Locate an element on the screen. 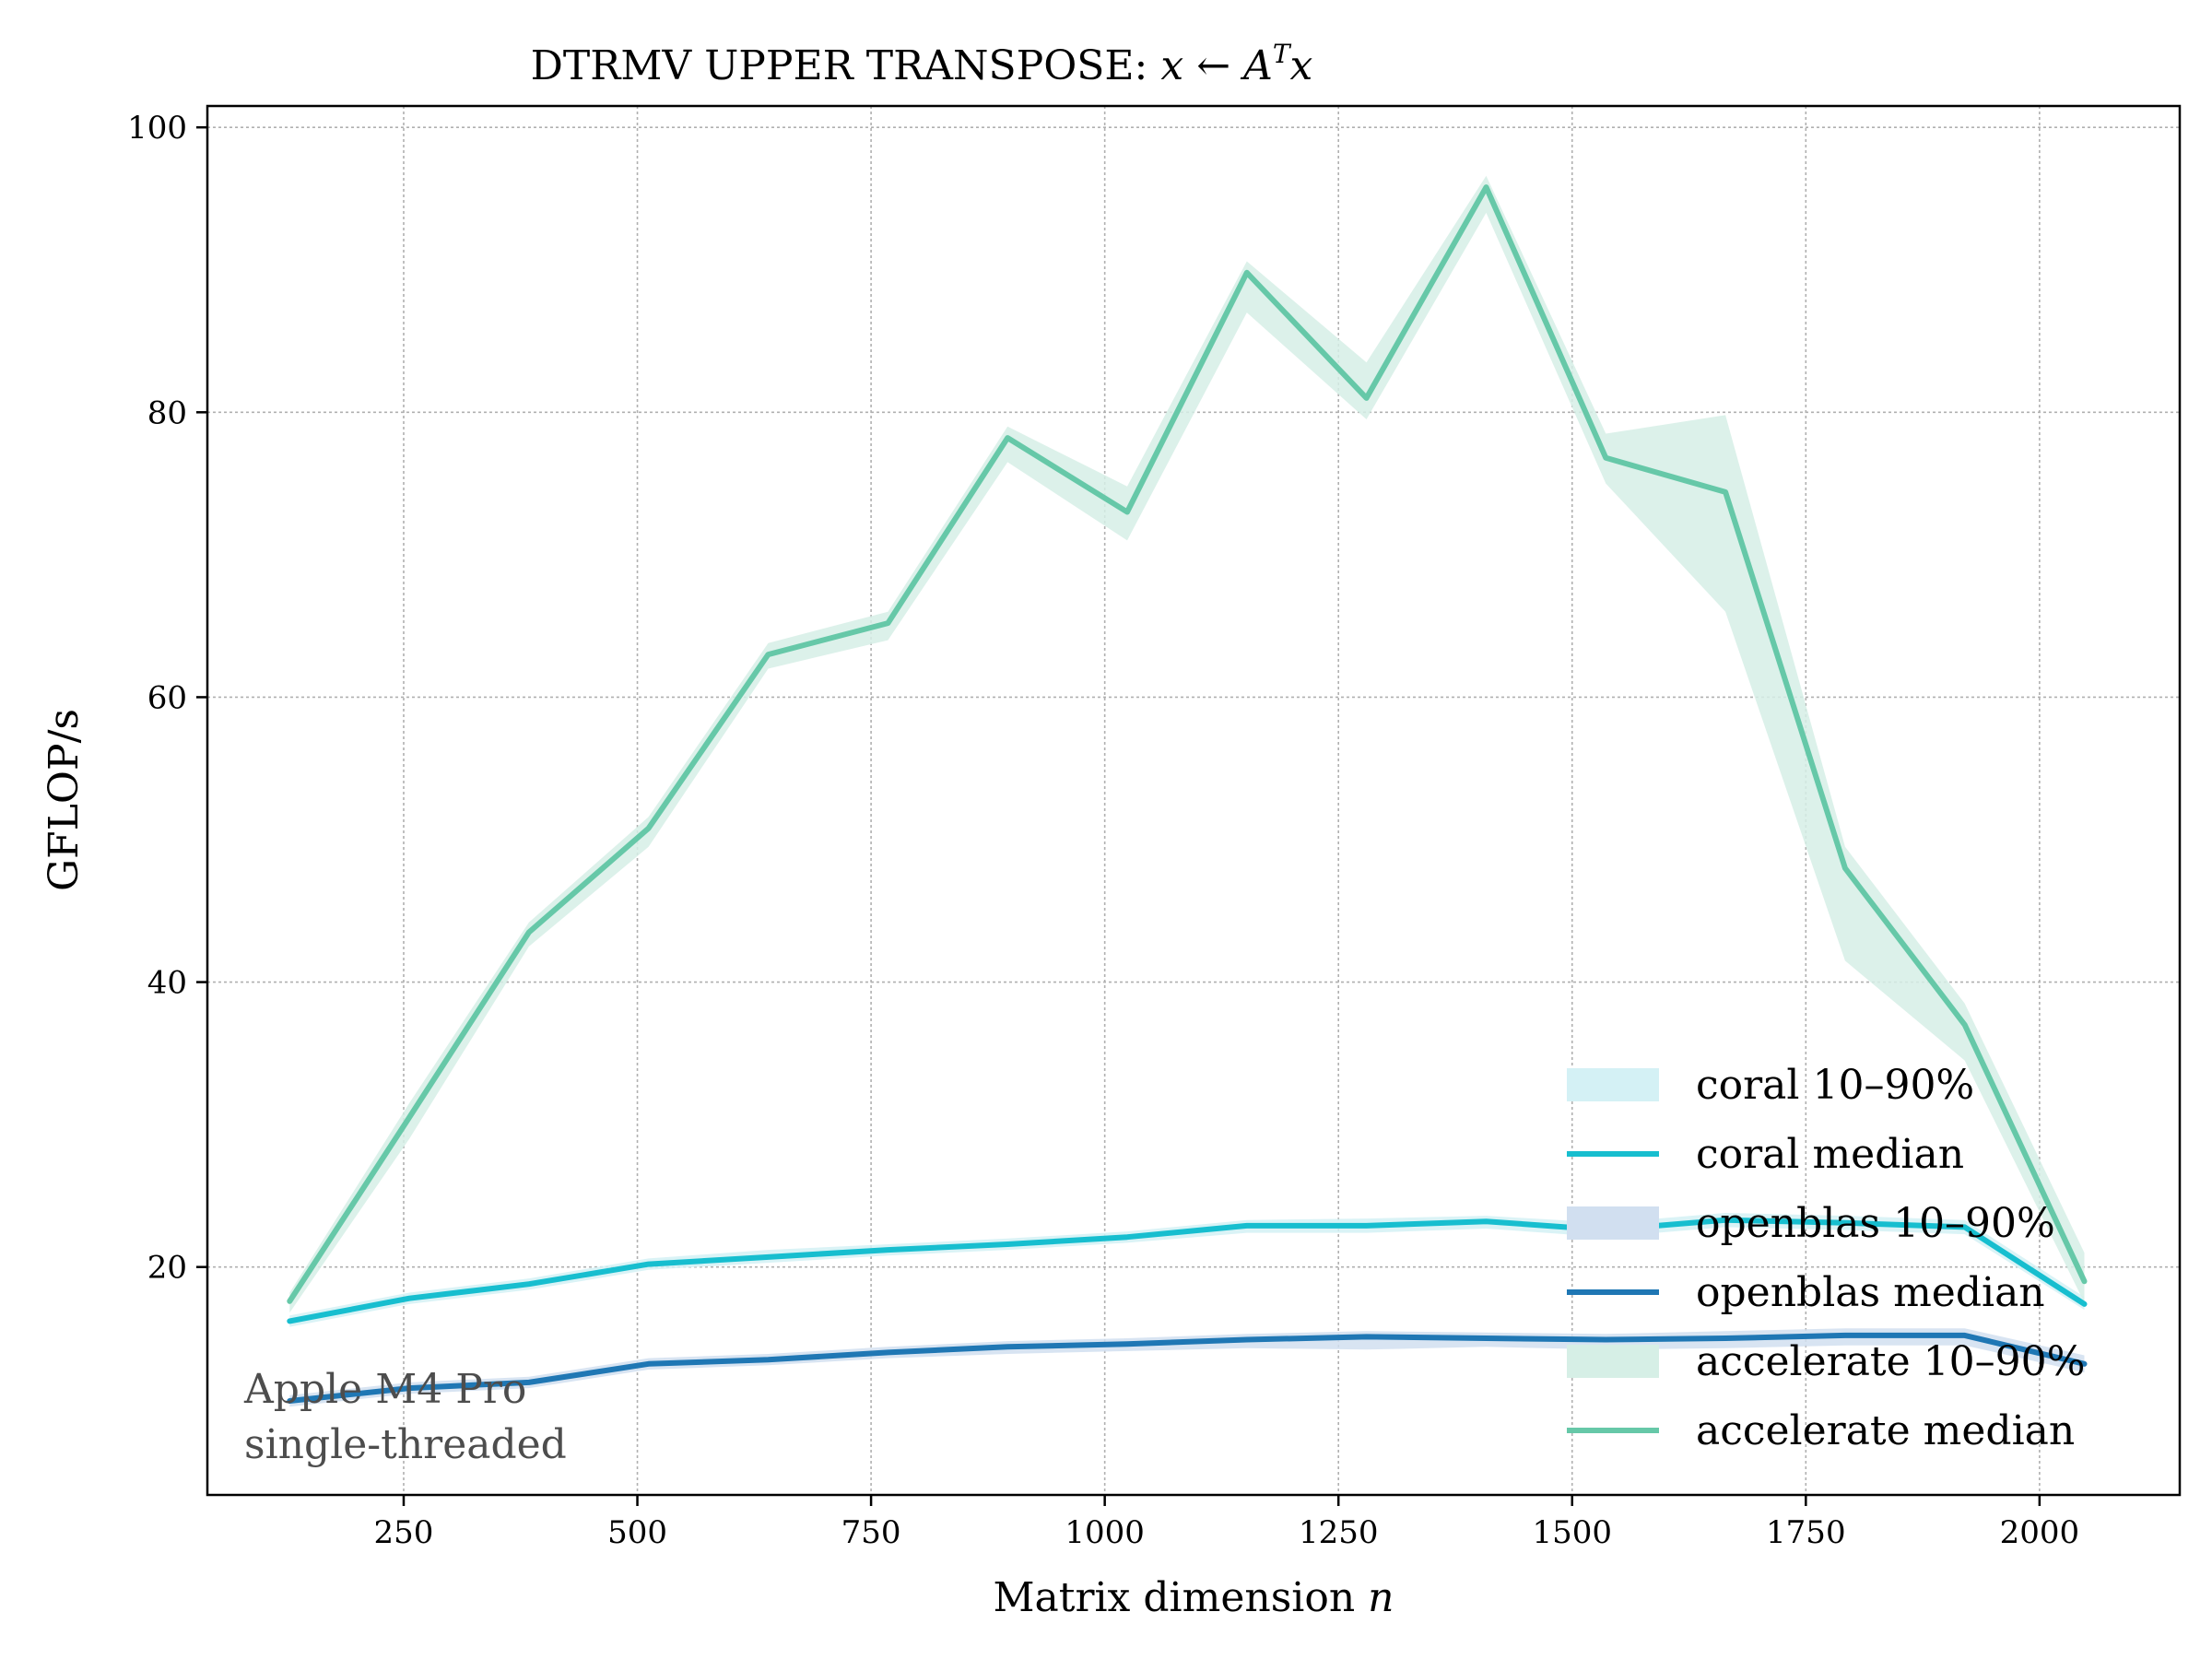 This screenshot has height=1659, width=2212. y-tick-label: 20 is located at coordinates (167, 1268).